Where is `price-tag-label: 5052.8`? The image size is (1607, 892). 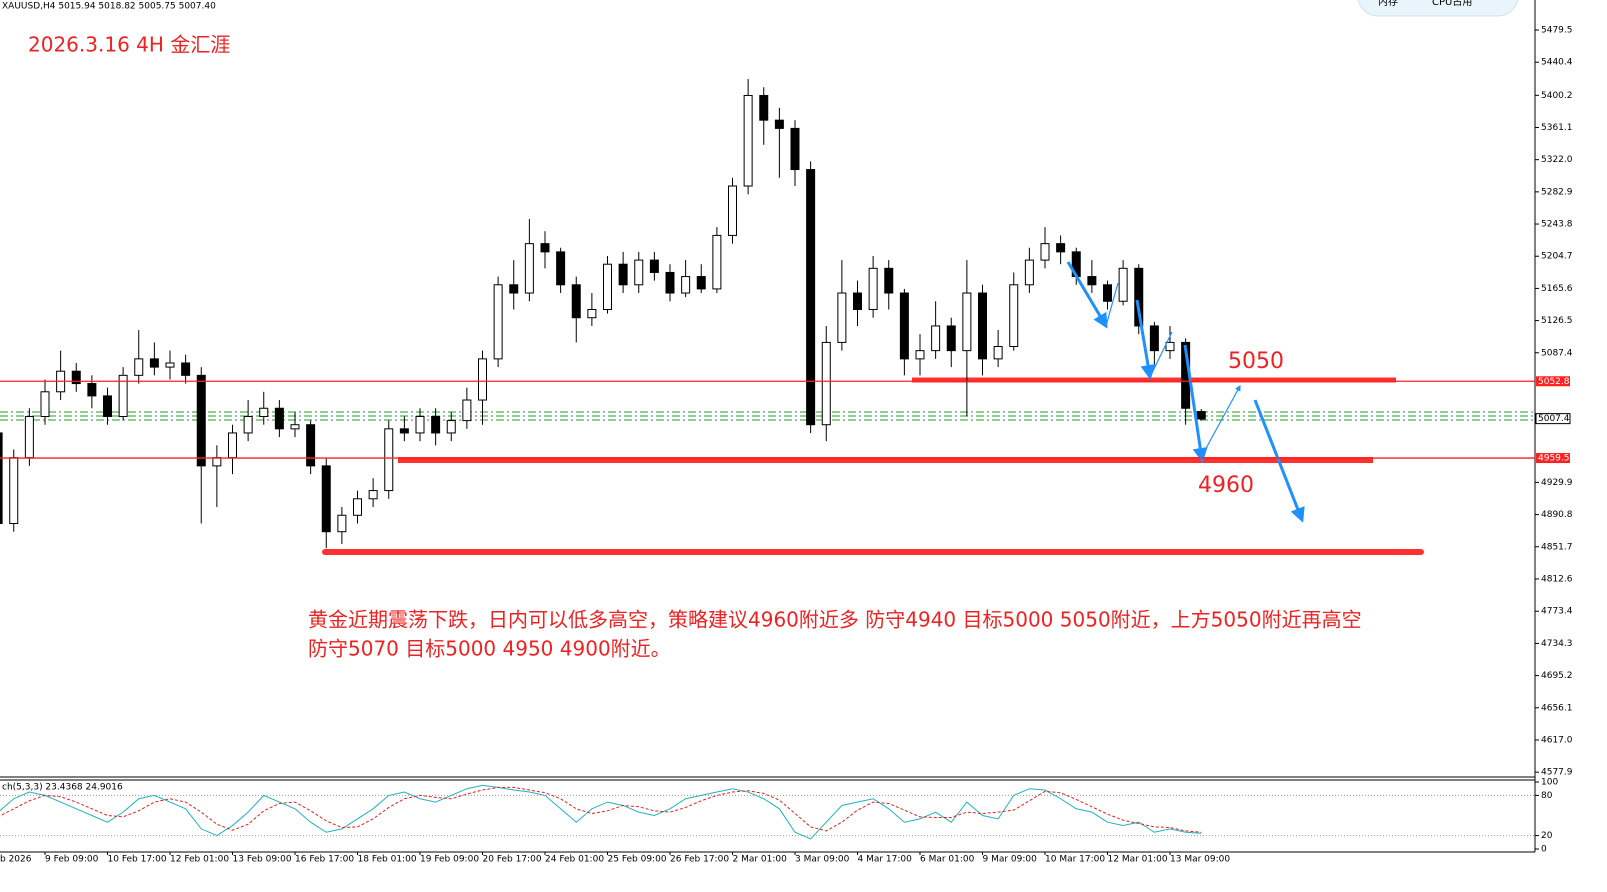
price-tag-label: 5052.8 is located at coordinates (1554, 382).